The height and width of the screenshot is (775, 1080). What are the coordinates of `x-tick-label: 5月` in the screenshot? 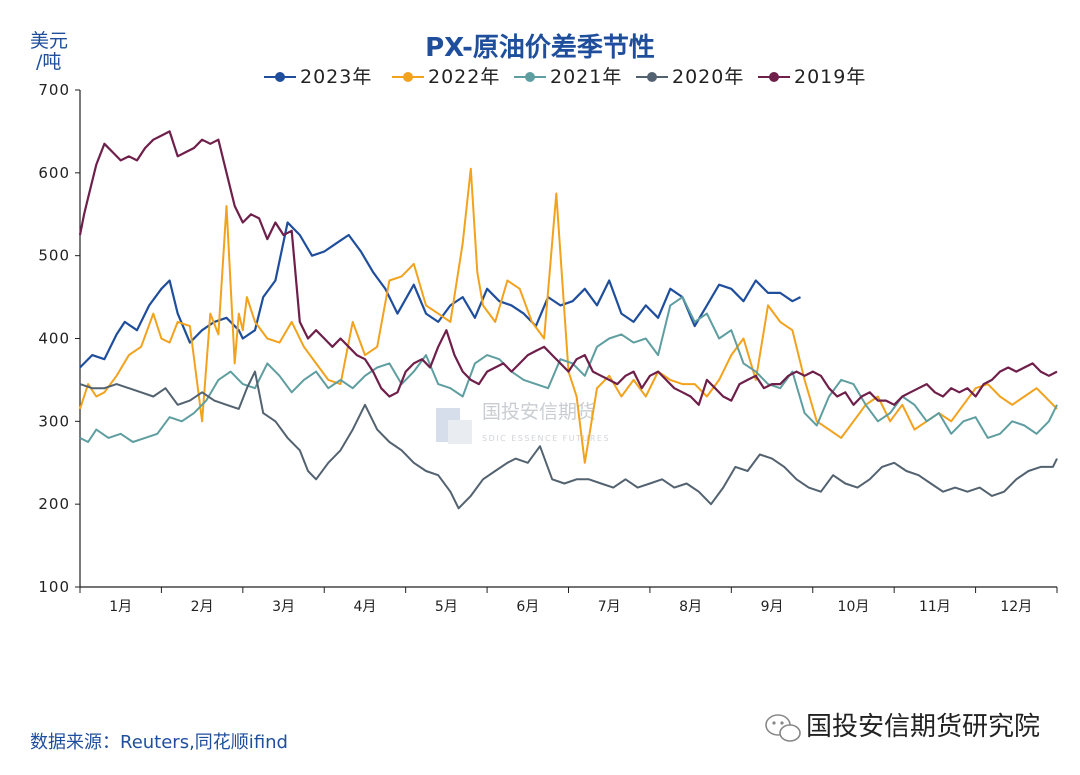 It's located at (446, 607).